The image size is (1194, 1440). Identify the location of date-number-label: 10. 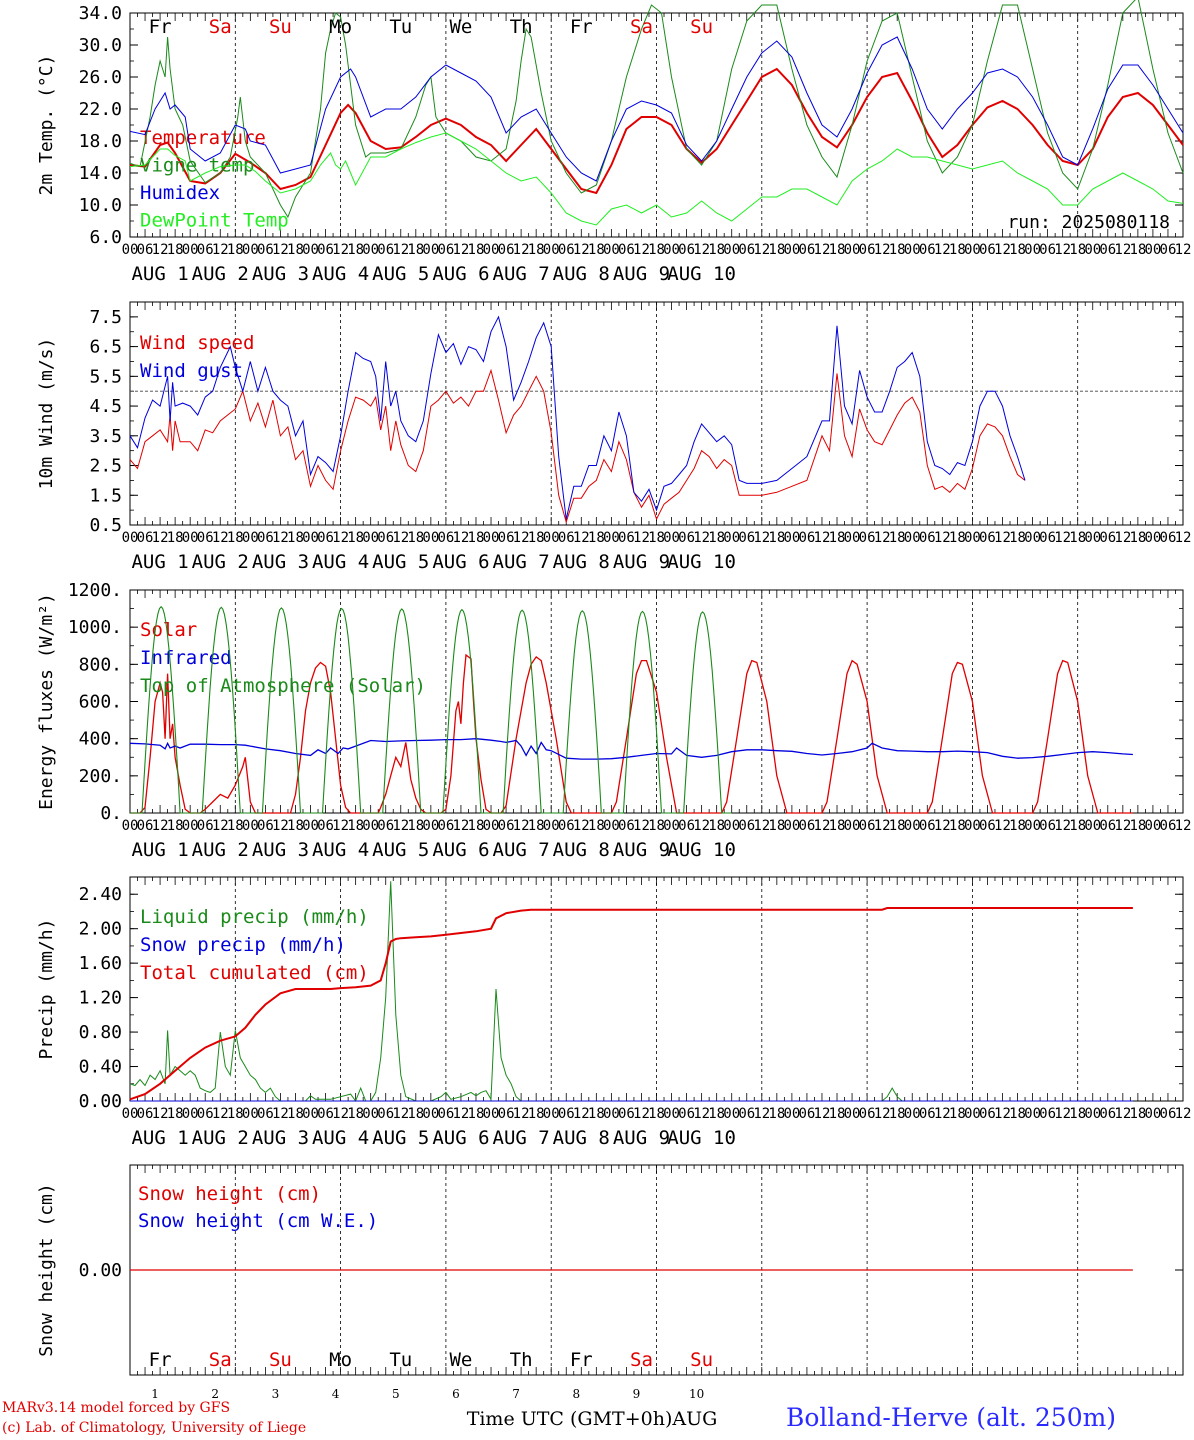
(696, 1394).